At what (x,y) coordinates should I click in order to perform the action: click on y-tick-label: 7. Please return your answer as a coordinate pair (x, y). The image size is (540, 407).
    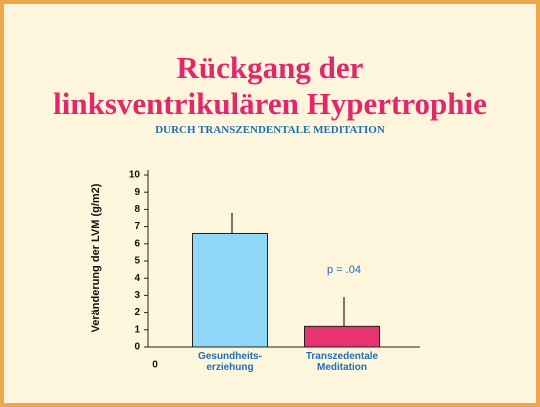
    Looking at the image, I should click on (137, 226).